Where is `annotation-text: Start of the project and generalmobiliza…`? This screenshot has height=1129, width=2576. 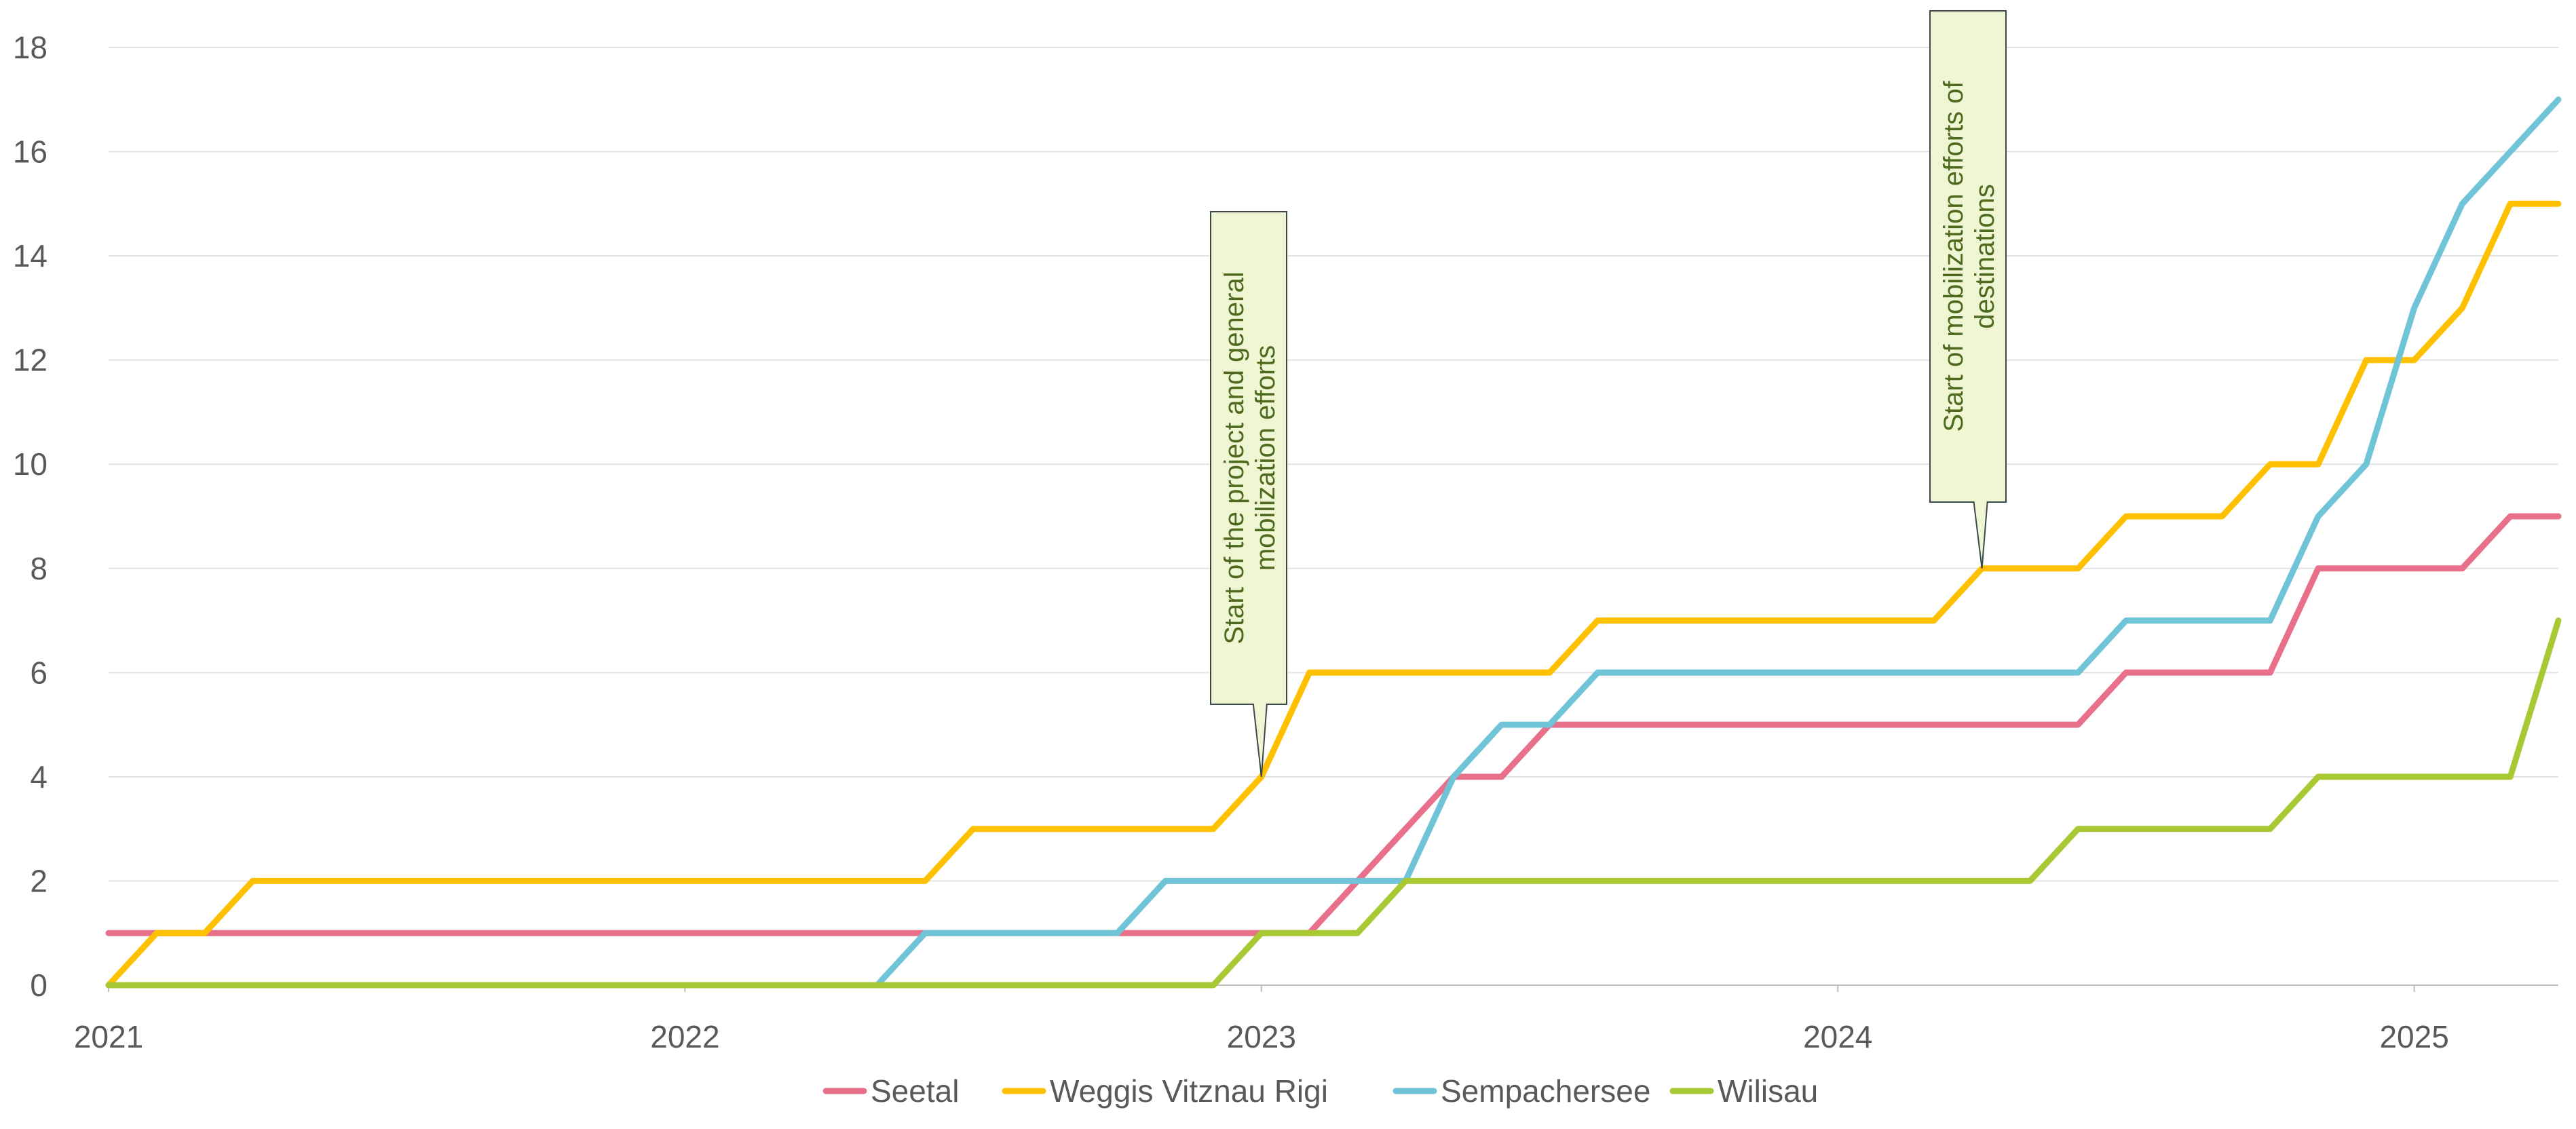 annotation-text: Start of the project and generalmobiliza… is located at coordinates (1250, 457).